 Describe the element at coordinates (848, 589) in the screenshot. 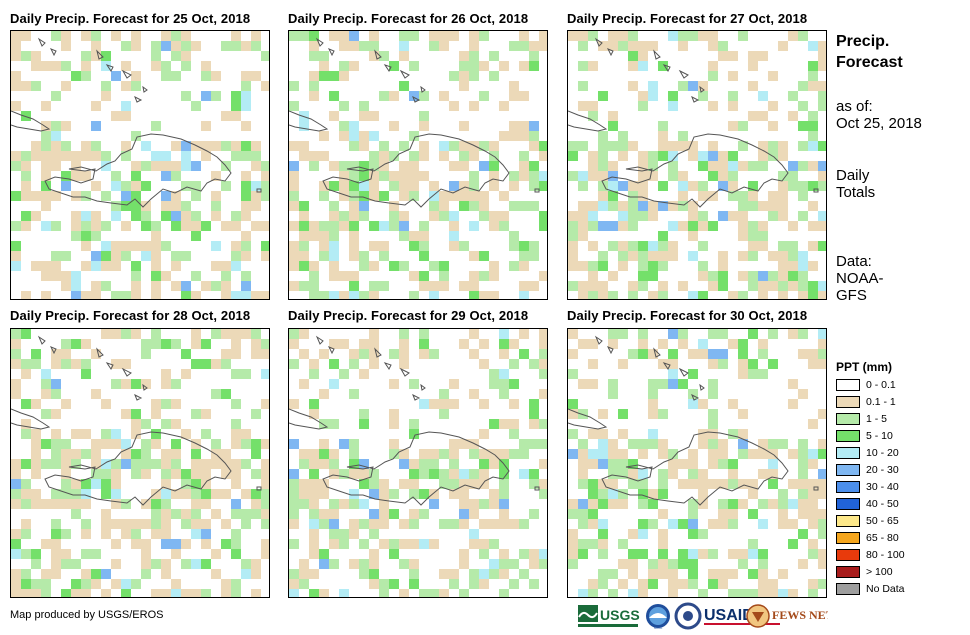

I see `legend-swatch` at that location.